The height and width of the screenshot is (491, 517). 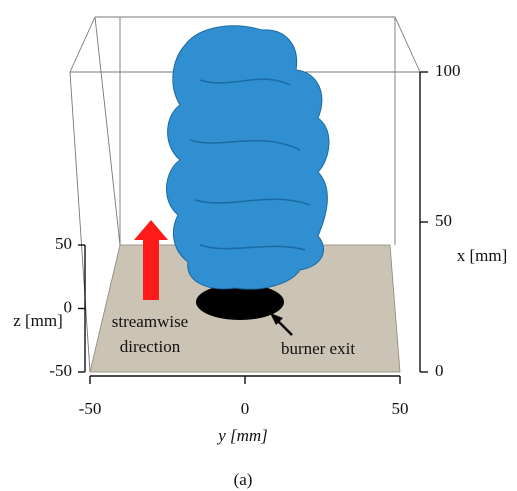 I want to click on flame-shading, so click(x=250, y=164).